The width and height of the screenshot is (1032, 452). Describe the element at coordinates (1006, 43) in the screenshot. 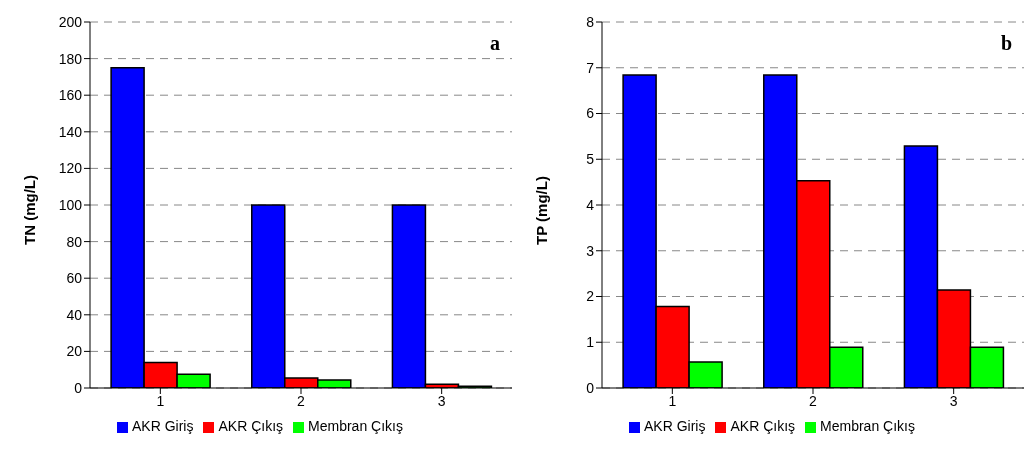

I see `annotation: b` at that location.